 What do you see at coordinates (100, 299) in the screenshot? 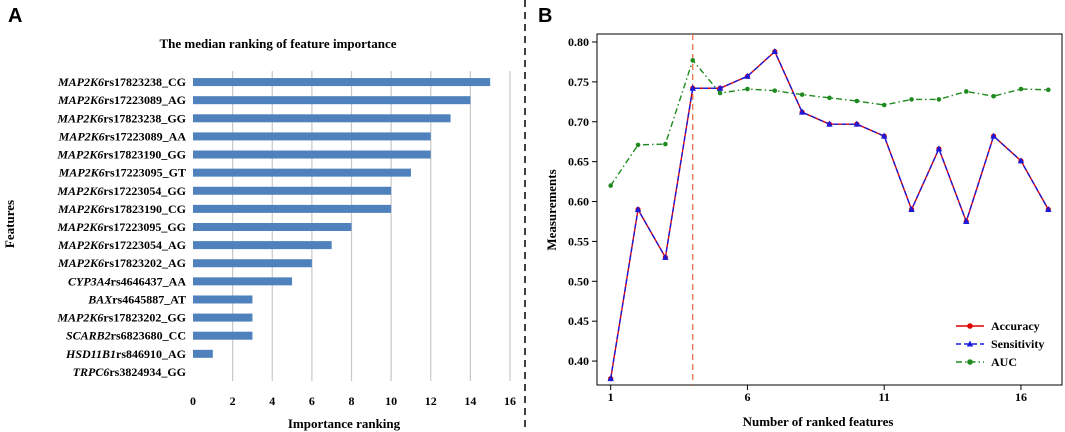
I see `feature-gene: BAX` at bounding box center [100, 299].